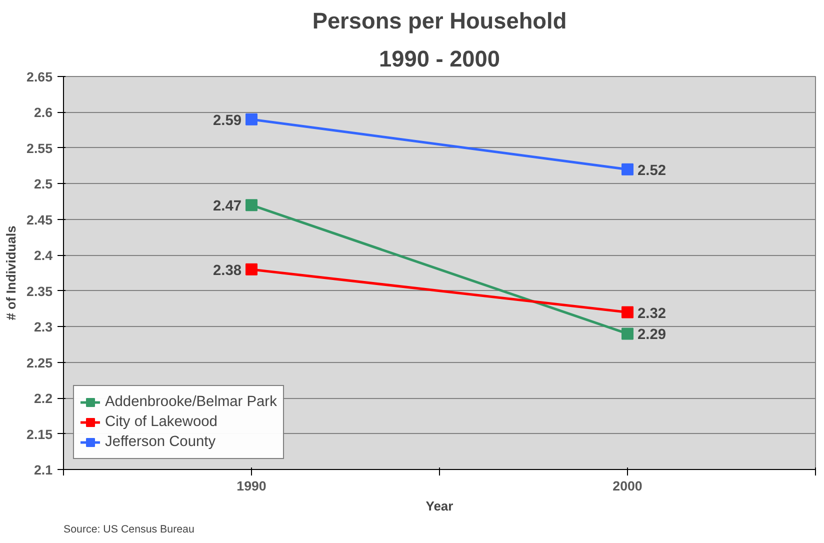 The height and width of the screenshot is (543, 824). I want to click on y-tick-label: 2.35, so click(40, 291).